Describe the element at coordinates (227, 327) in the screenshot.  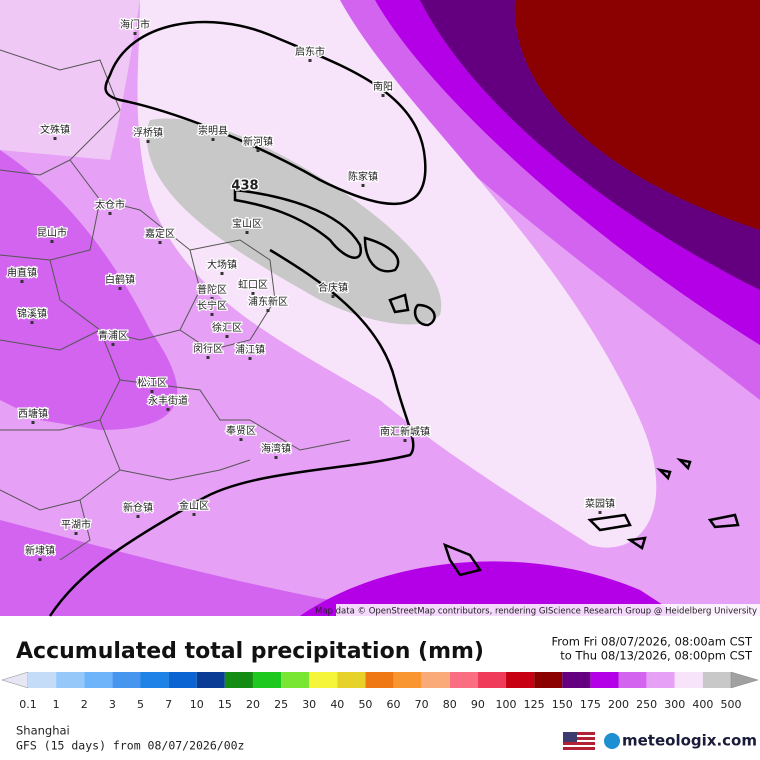
I see `place-label: 徐汇区` at that location.